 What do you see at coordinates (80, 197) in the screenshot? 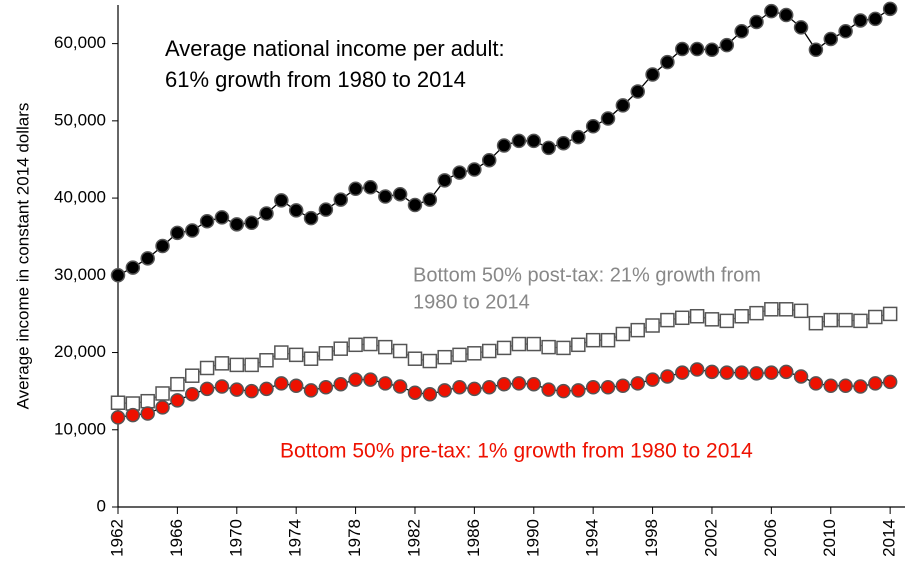
I see `y-tick-label: 40,000` at bounding box center [80, 197].